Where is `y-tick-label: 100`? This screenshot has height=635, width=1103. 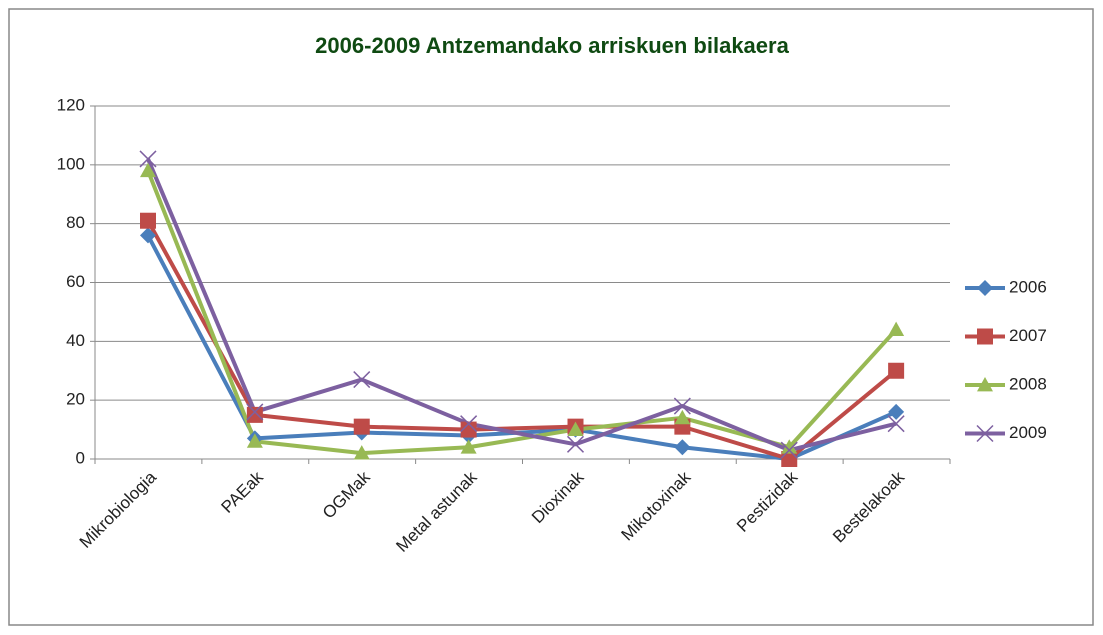 y-tick-label: 100 is located at coordinates (71, 163).